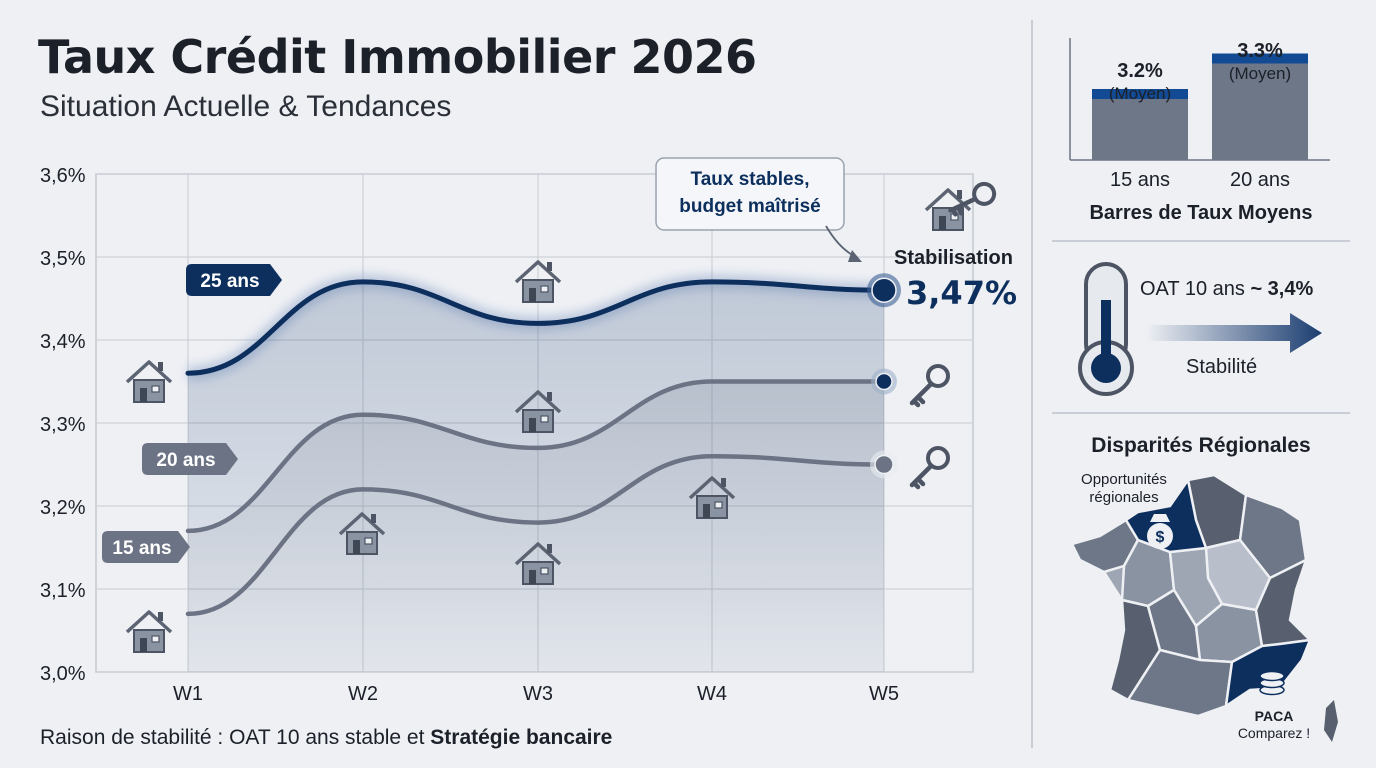 The image size is (1376, 768). Describe the element at coordinates (855, 256) in the screenshot. I see `callout-arrow-head` at that location.